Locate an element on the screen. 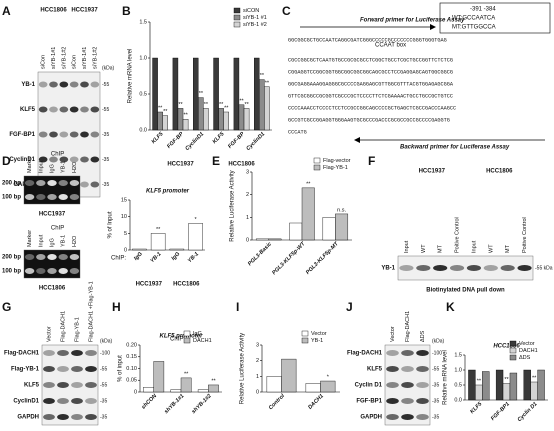 The width and height of the screenshot is (554, 431). ccaat-label: CCAAT box is located at coordinates (390, 46).